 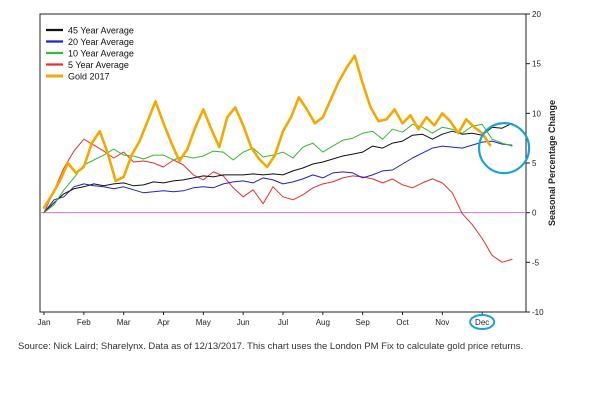 I want to click on y-tick-label: -10, so click(x=538, y=312).